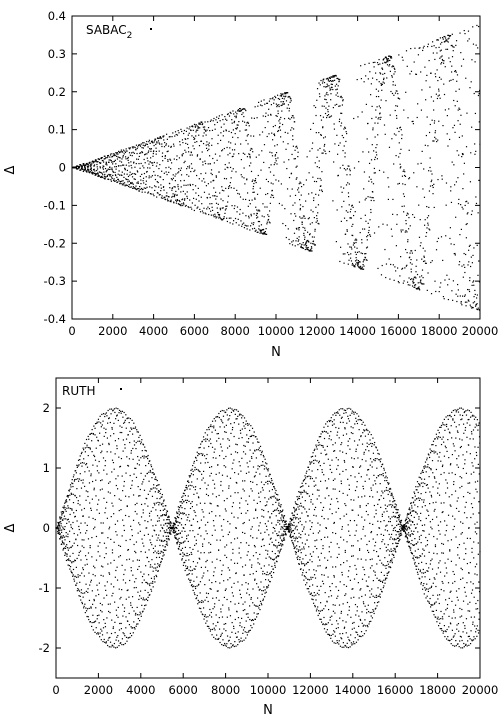  Describe the element at coordinates (439, 331) in the screenshot. I see `x-tick-label: 18000` at that location.